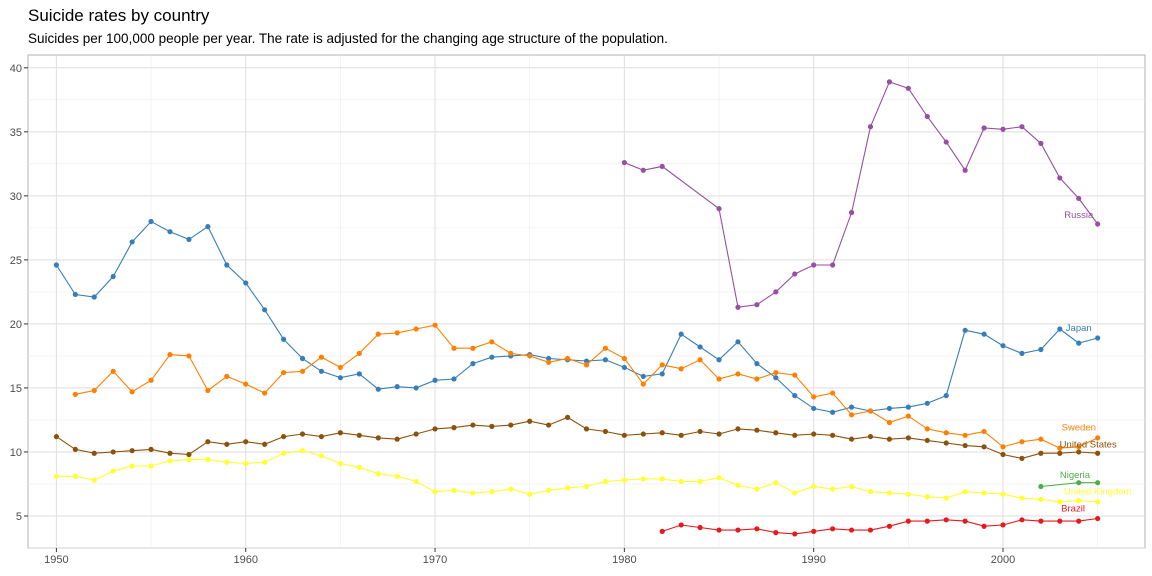 This screenshot has width=1152, height=576. I want to click on x-tick-label: 2000, so click(1003, 560).